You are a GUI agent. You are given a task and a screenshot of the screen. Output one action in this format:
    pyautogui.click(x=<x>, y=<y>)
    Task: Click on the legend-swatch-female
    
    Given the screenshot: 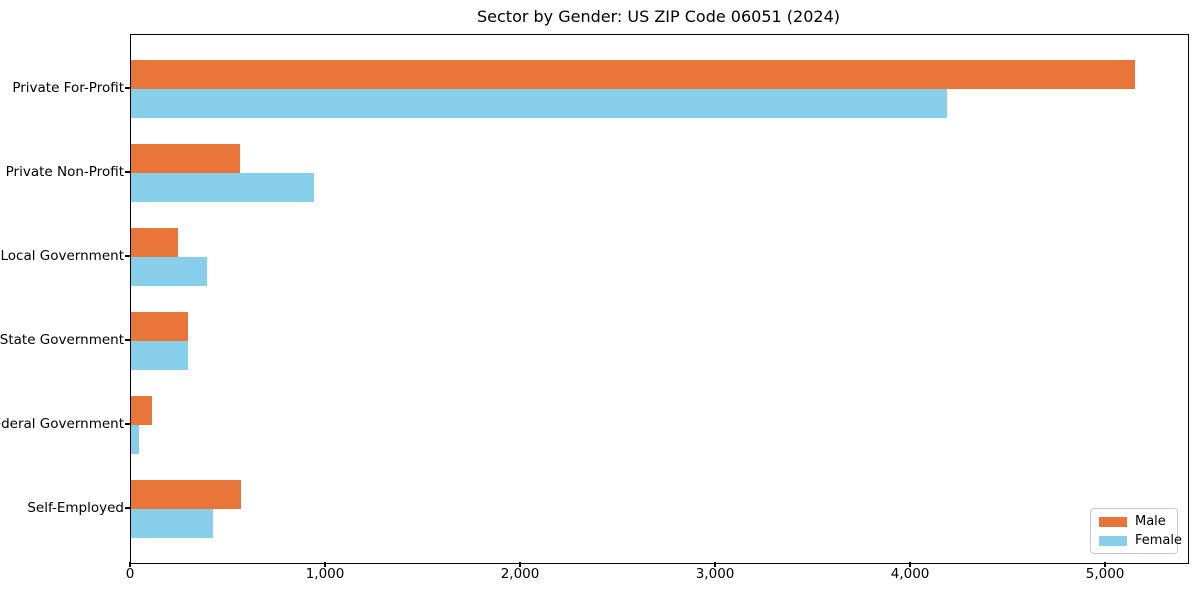 What is the action you would take?
    pyautogui.click(x=1113, y=540)
    